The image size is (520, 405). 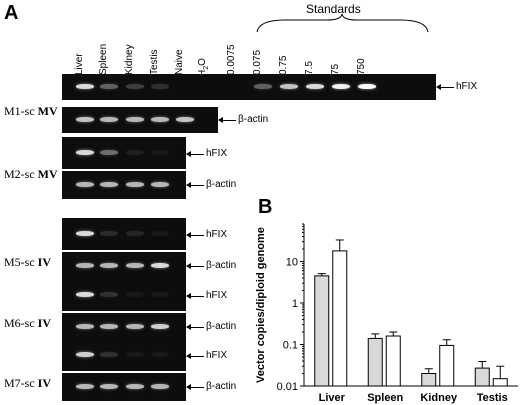 What do you see at coordinates (265, 207) in the screenshot?
I see `panel-b-letter: B` at bounding box center [265, 207].